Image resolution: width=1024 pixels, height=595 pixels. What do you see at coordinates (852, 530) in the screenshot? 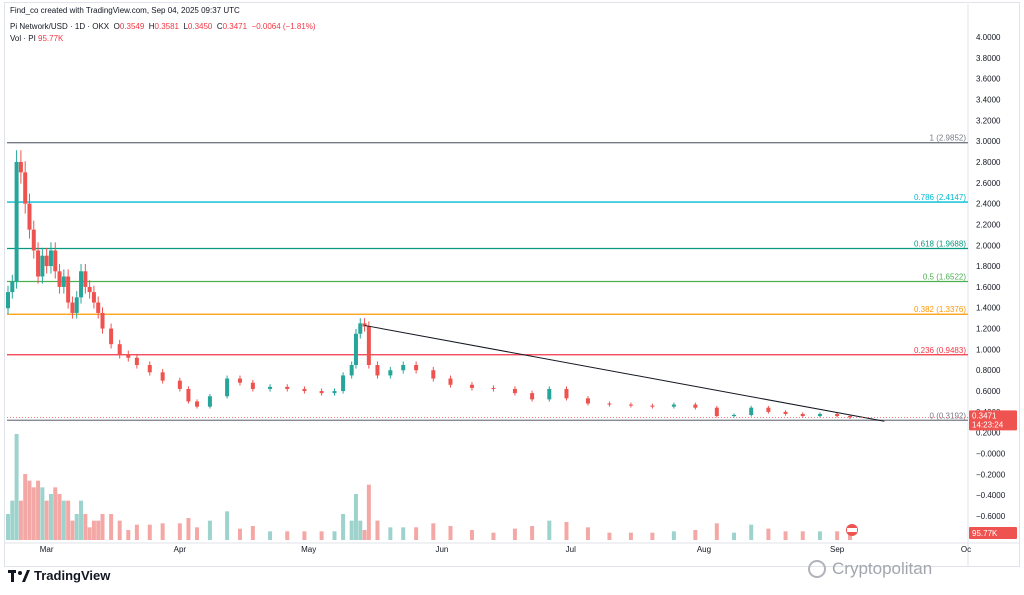
I see `event-flag-stripe` at bounding box center [852, 530].